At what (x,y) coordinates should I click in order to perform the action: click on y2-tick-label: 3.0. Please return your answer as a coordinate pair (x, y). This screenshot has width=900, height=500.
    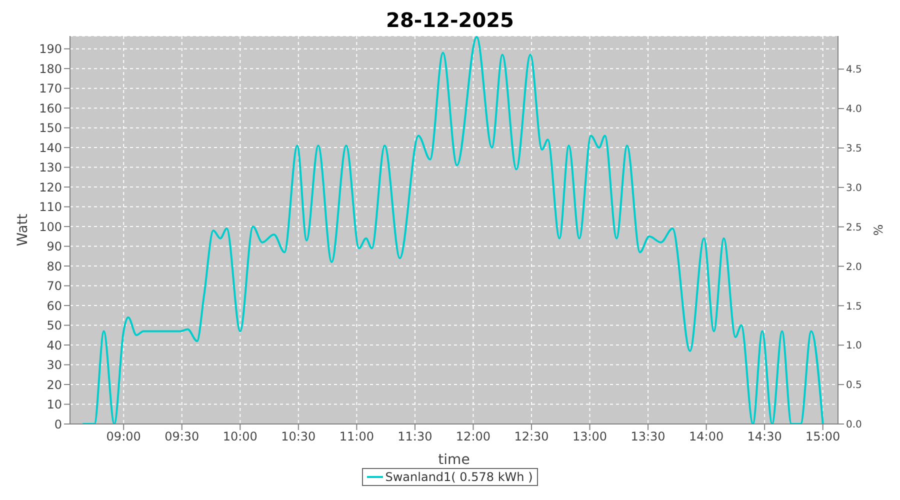
    Looking at the image, I should click on (854, 188).